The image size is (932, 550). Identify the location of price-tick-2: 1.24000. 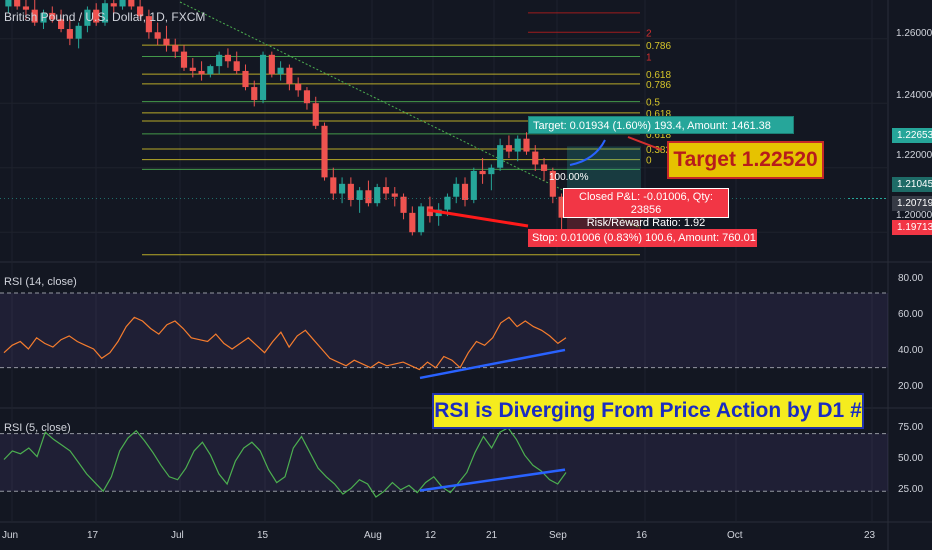
(914, 95).